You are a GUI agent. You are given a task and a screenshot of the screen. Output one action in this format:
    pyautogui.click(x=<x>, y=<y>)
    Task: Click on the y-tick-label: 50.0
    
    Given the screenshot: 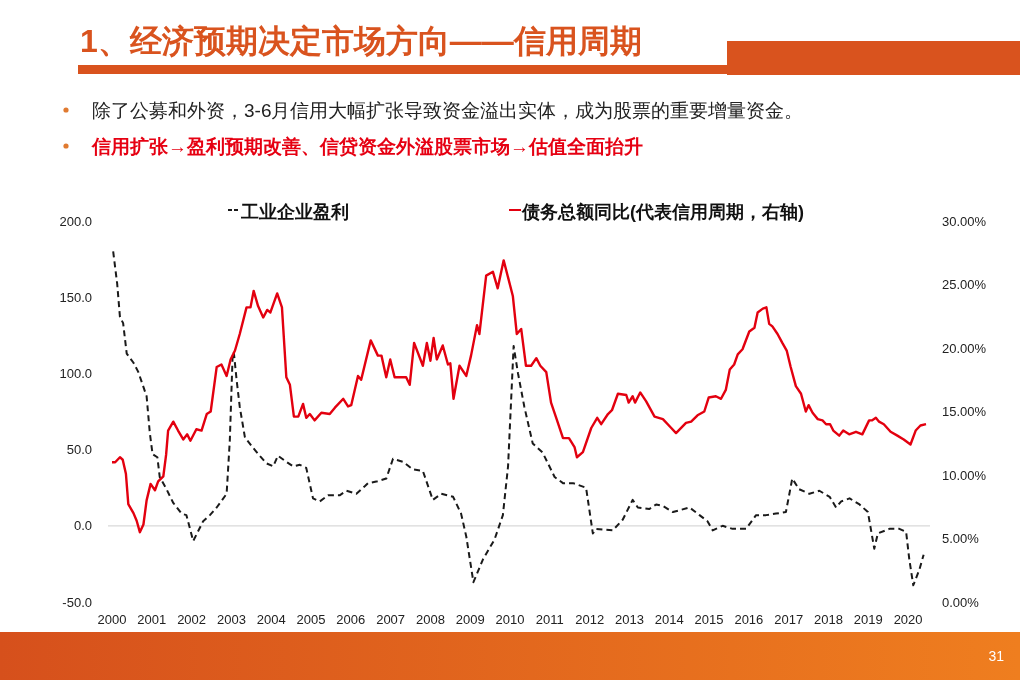 What is the action you would take?
    pyautogui.click(x=79, y=450)
    